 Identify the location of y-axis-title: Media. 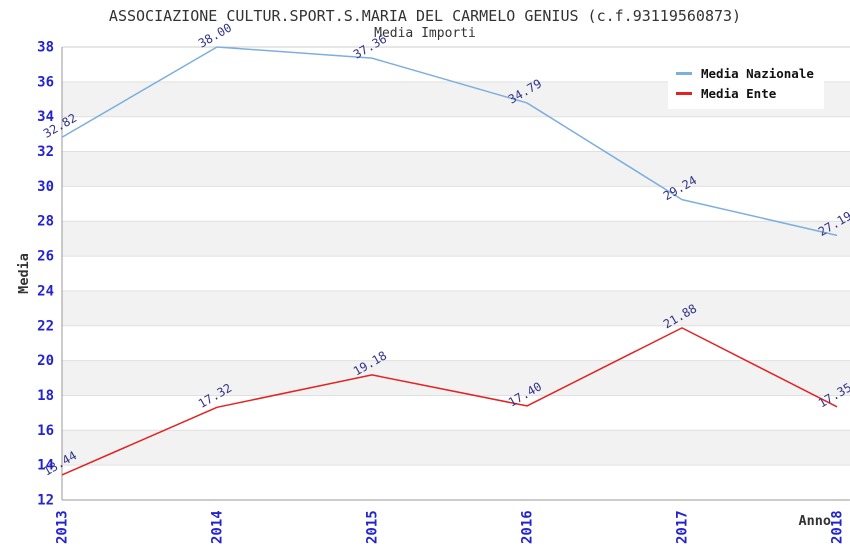
(24, 273).